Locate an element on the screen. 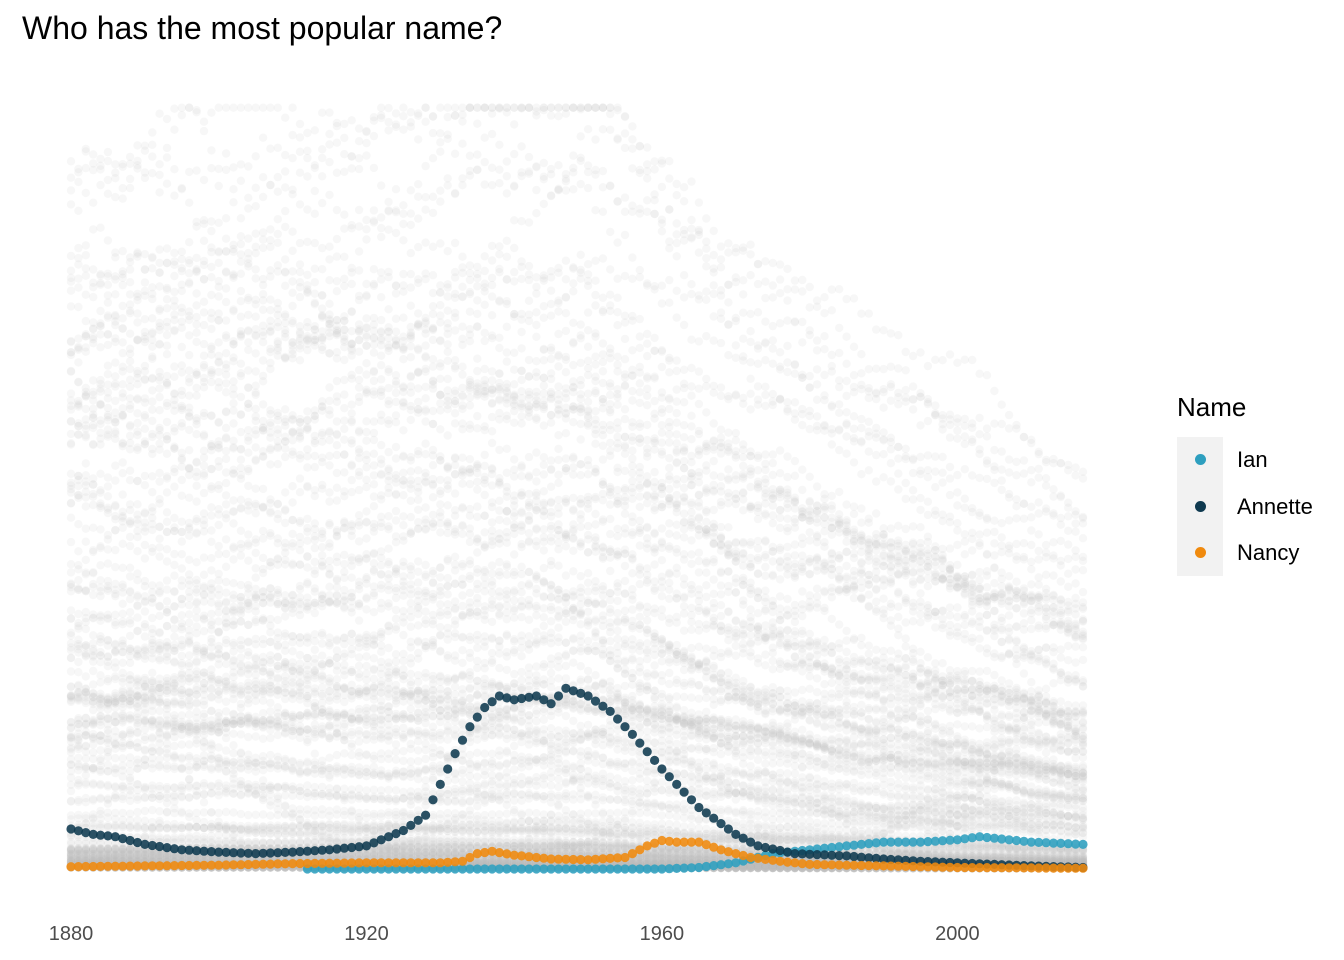 The image size is (1344, 960). chart-title: Who has the most popular name? is located at coordinates (262, 28).